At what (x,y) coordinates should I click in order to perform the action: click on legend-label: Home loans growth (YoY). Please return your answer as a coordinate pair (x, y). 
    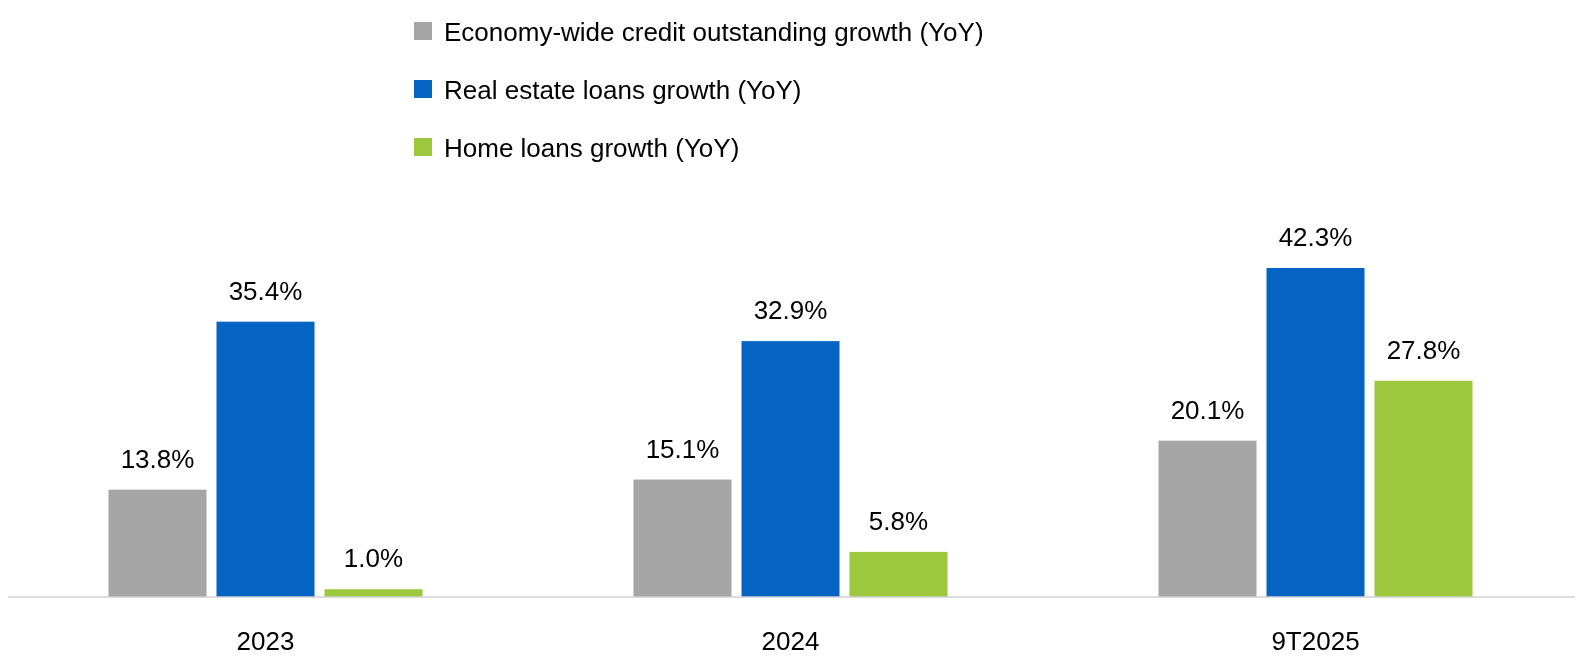
    Looking at the image, I should click on (592, 148).